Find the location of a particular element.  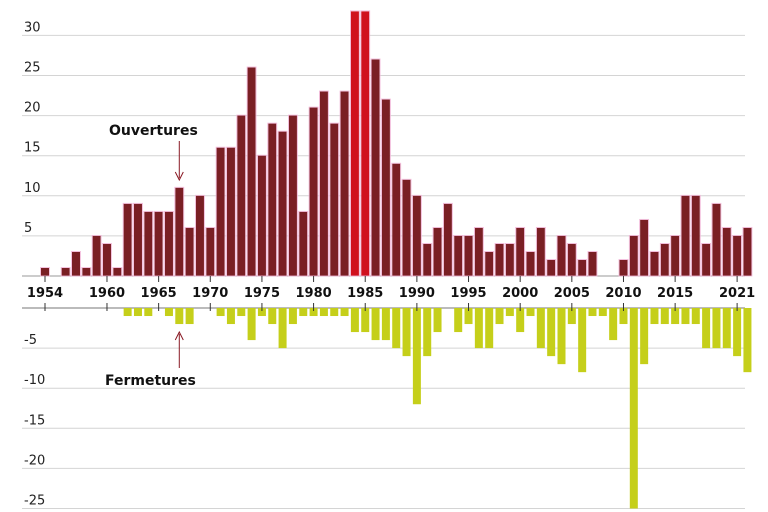

x-tick-label: 2000 is located at coordinates (520, 293).